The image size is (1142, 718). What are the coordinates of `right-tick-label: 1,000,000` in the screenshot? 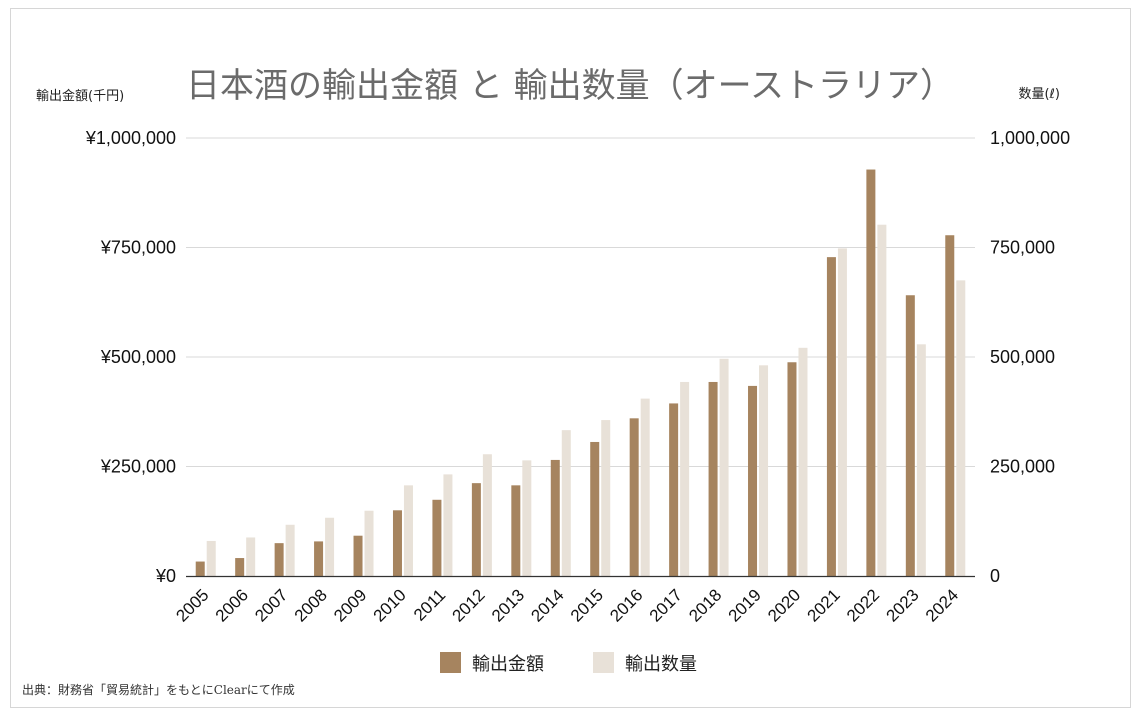 It's located at (1030, 138).